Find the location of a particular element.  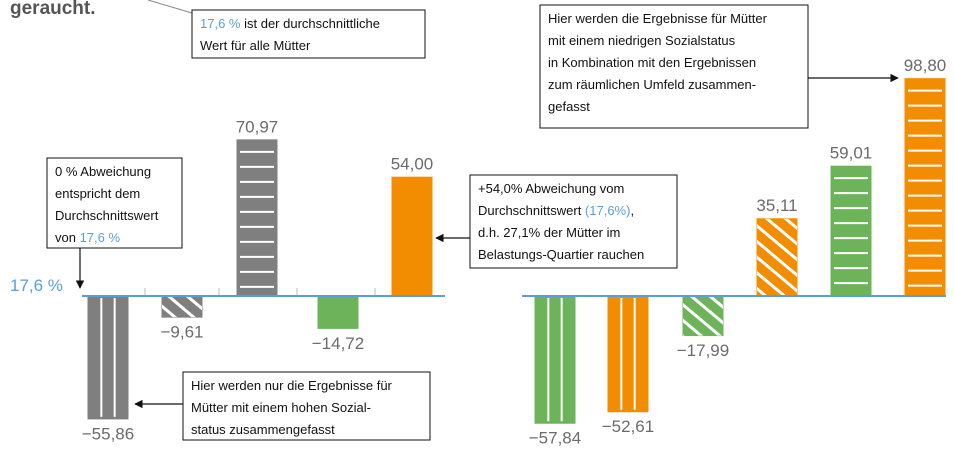

annotation-text: 0 % Abweichung is located at coordinates (103, 171).